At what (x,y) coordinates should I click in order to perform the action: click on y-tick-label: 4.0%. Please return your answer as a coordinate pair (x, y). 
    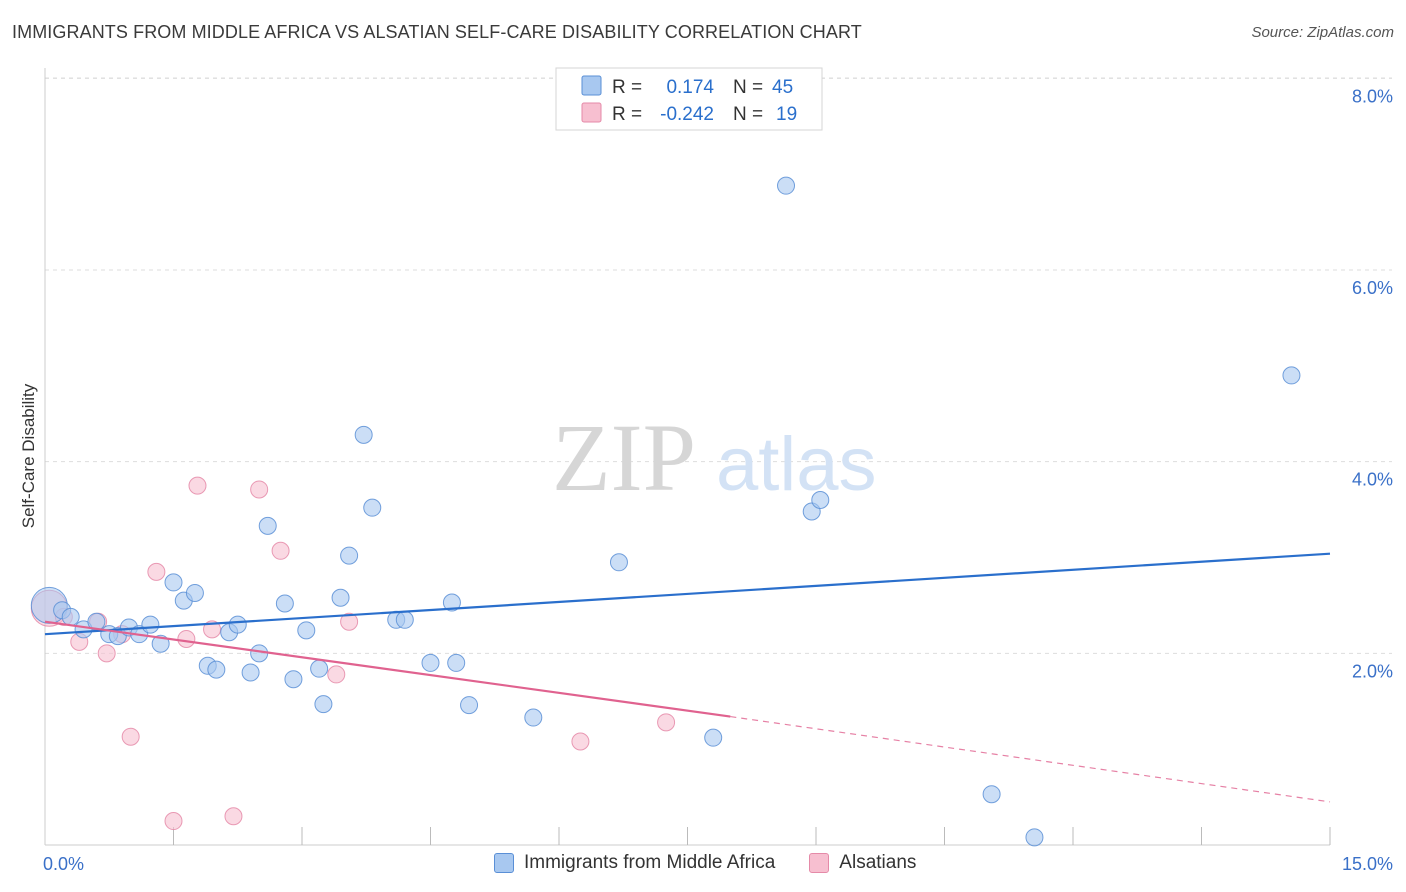
    Looking at the image, I should click on (1372, 480).